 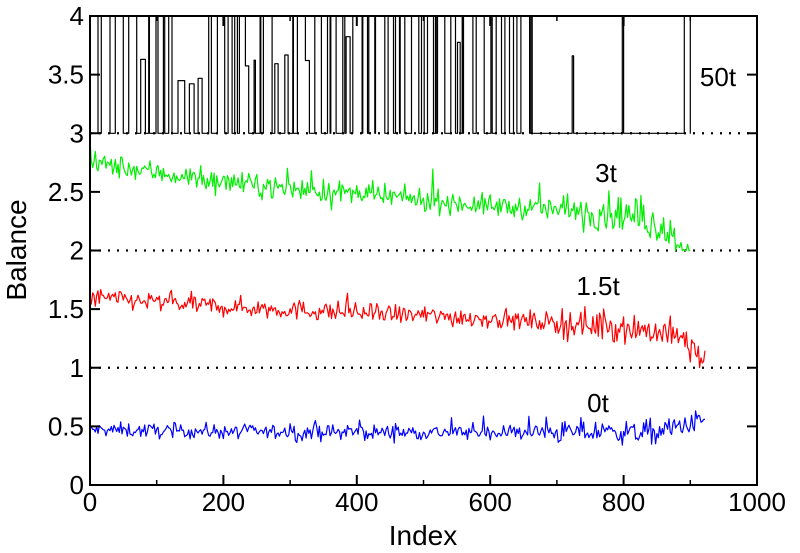 What do you see at coordinates (490, 502) in the screenshot?
I see `x-tick-label: 600` at bounding box center [490, 502].